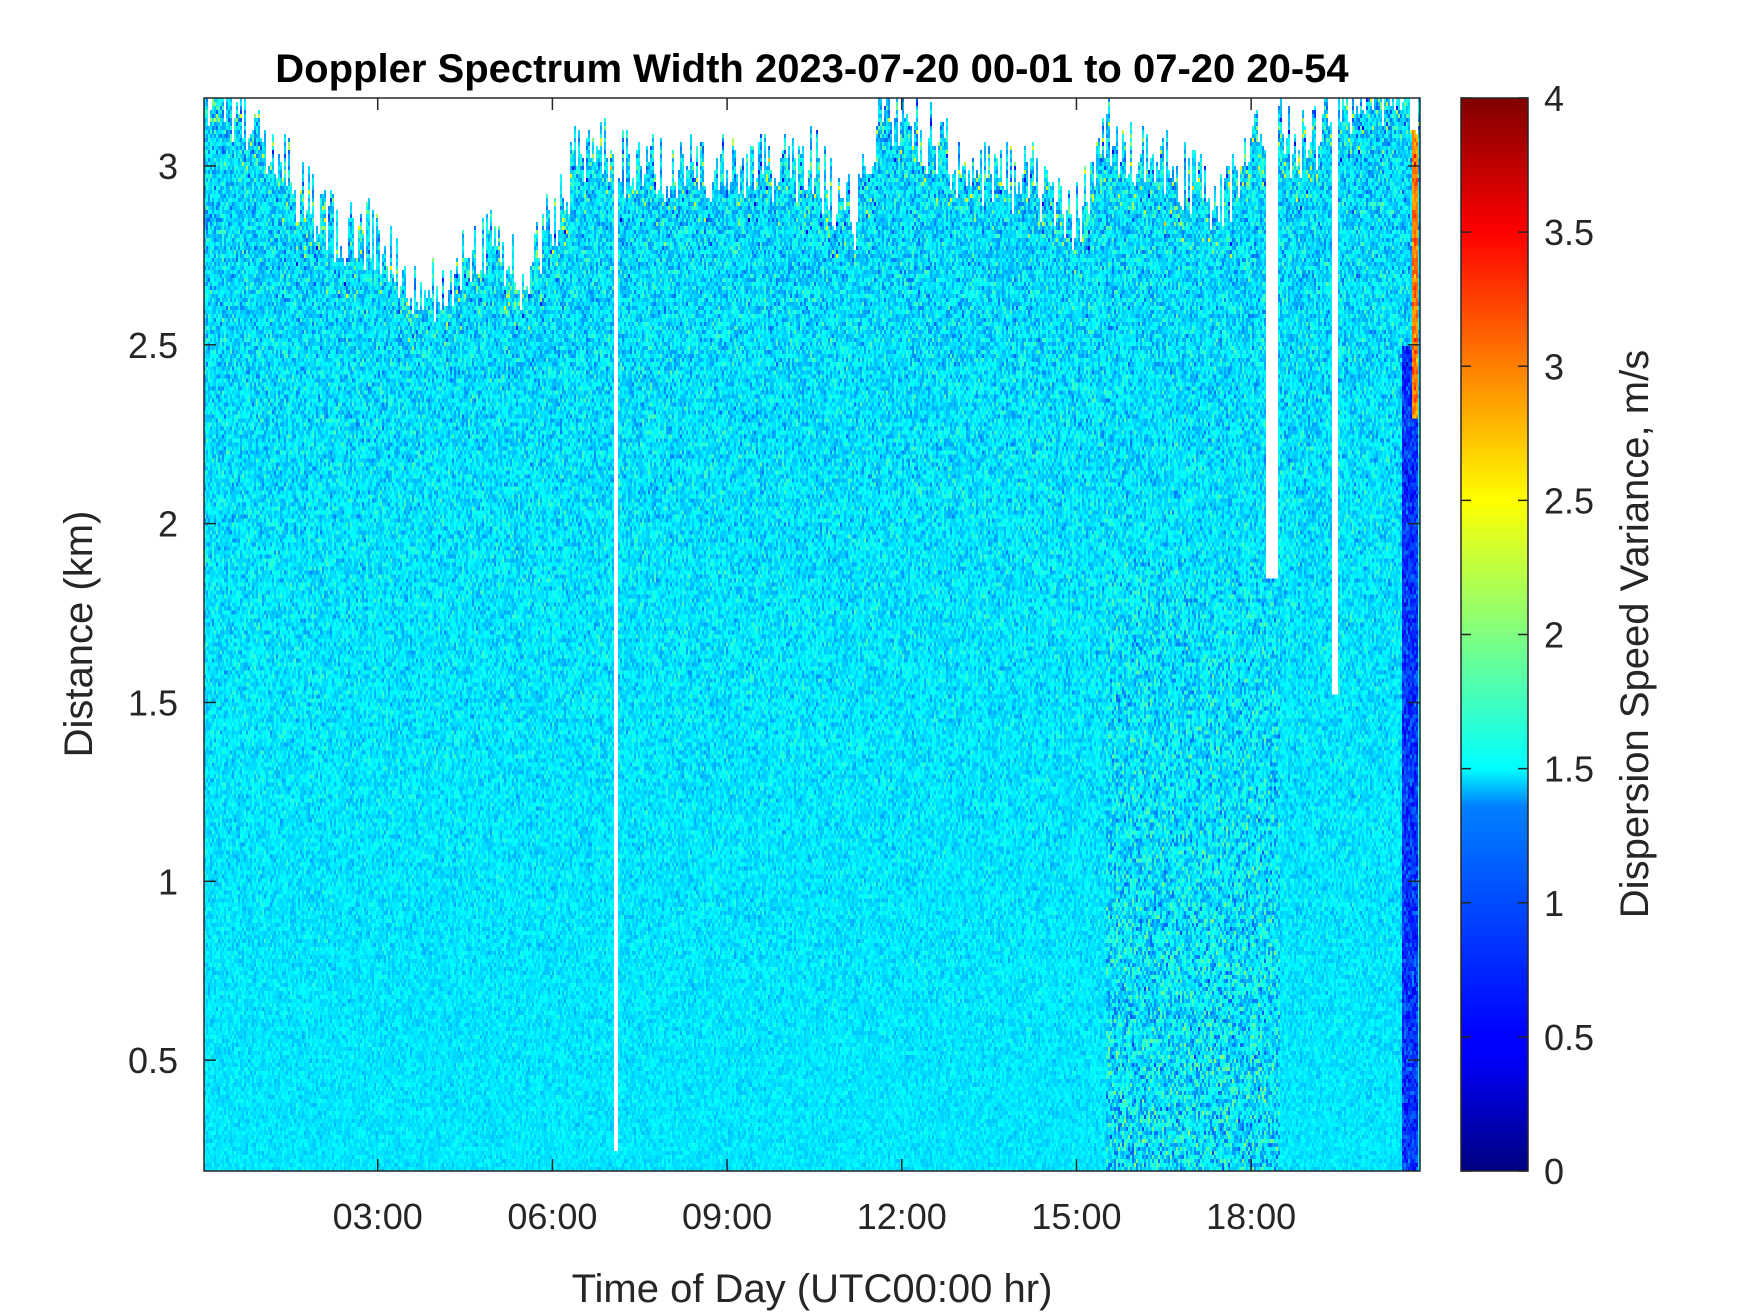  What do you see at coordinates (1554, 635) in the screenshot?
I see `colorbar-tick-label: 2` at bounding box center [1554, 635].